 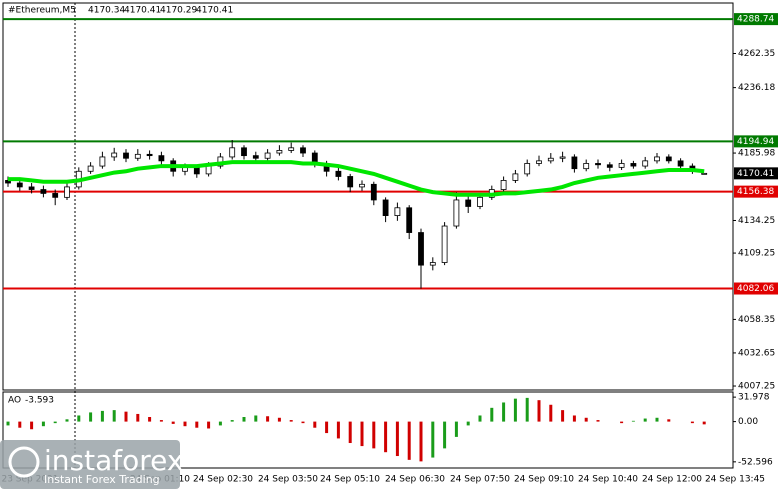 I want to click on level-label: 4288.74, so click(x=755, y=20).